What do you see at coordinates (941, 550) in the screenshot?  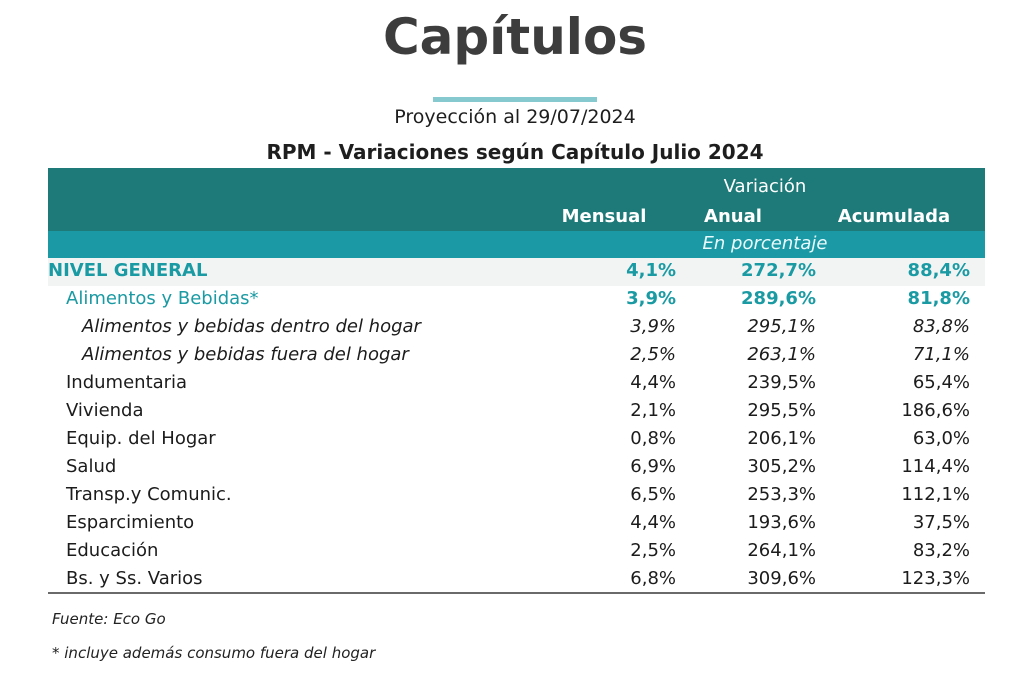 I see `cell-acumulada: 83,2%` at bounding box center [941, 550].